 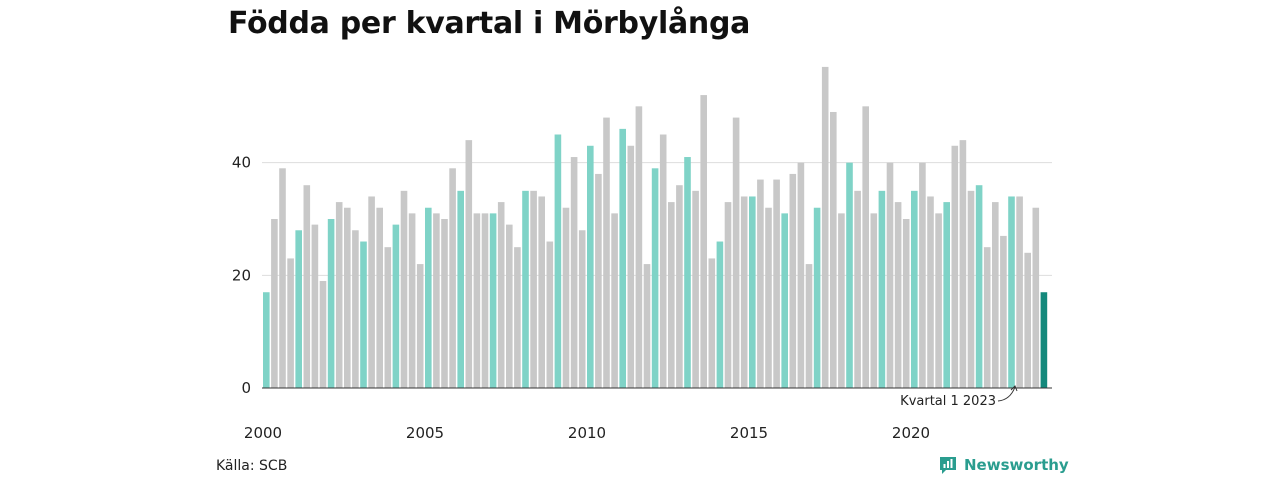 I want to click on annotation: Kvartal 1 2023, so click(x=959, y=397).